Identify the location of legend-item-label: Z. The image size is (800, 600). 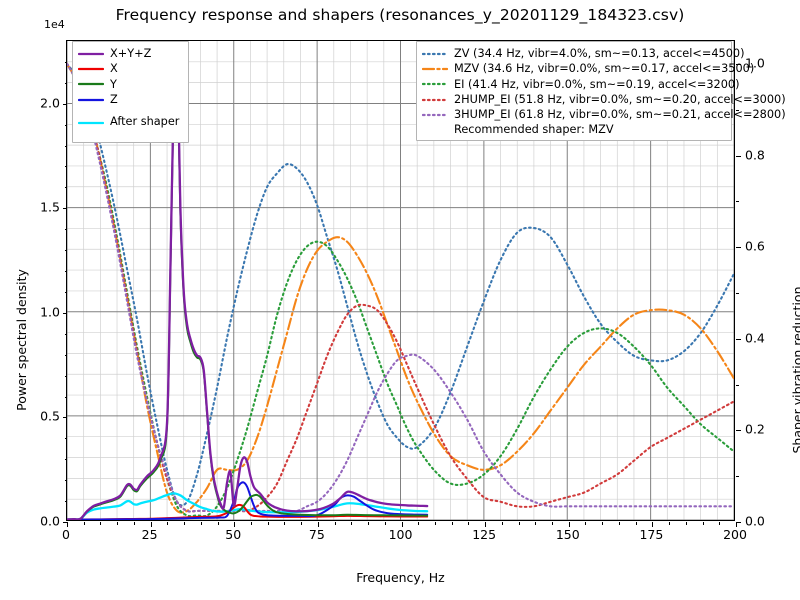
(114, 99).